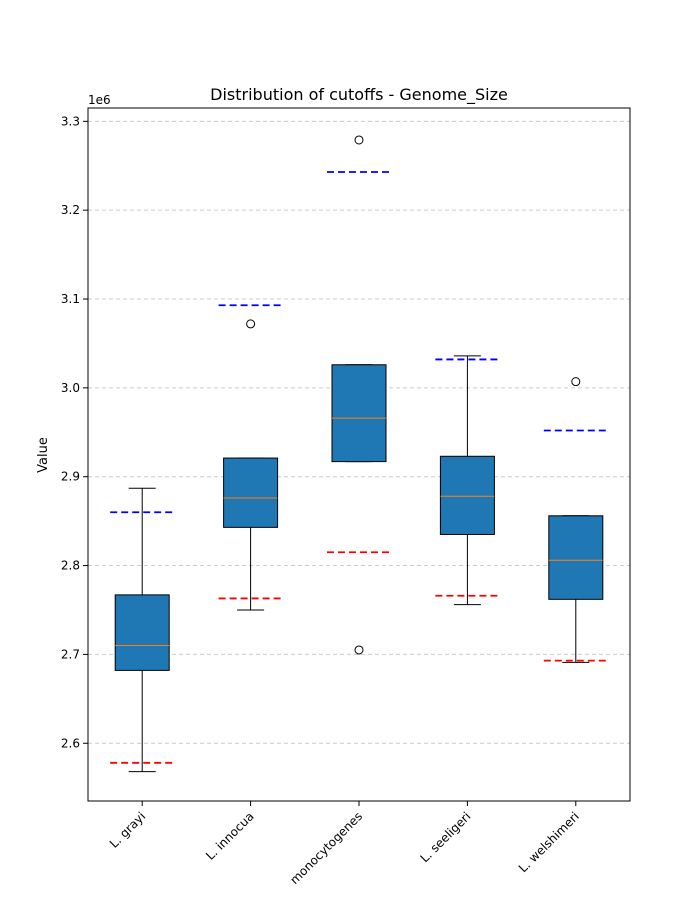  Describe the element at coordinates (127, 829) in the screenshot. I see `x-tick-label: L. grayi` at that location.